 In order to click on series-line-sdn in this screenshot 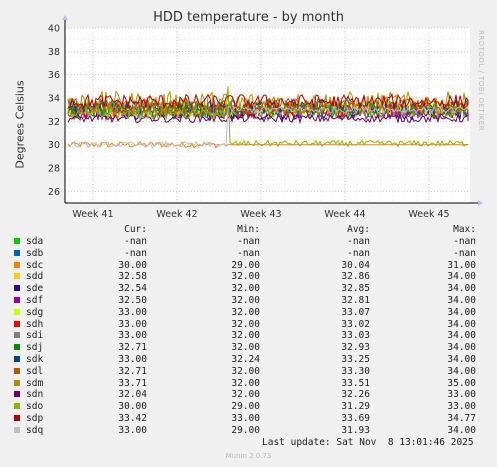, I will do `click(268, 118)`.